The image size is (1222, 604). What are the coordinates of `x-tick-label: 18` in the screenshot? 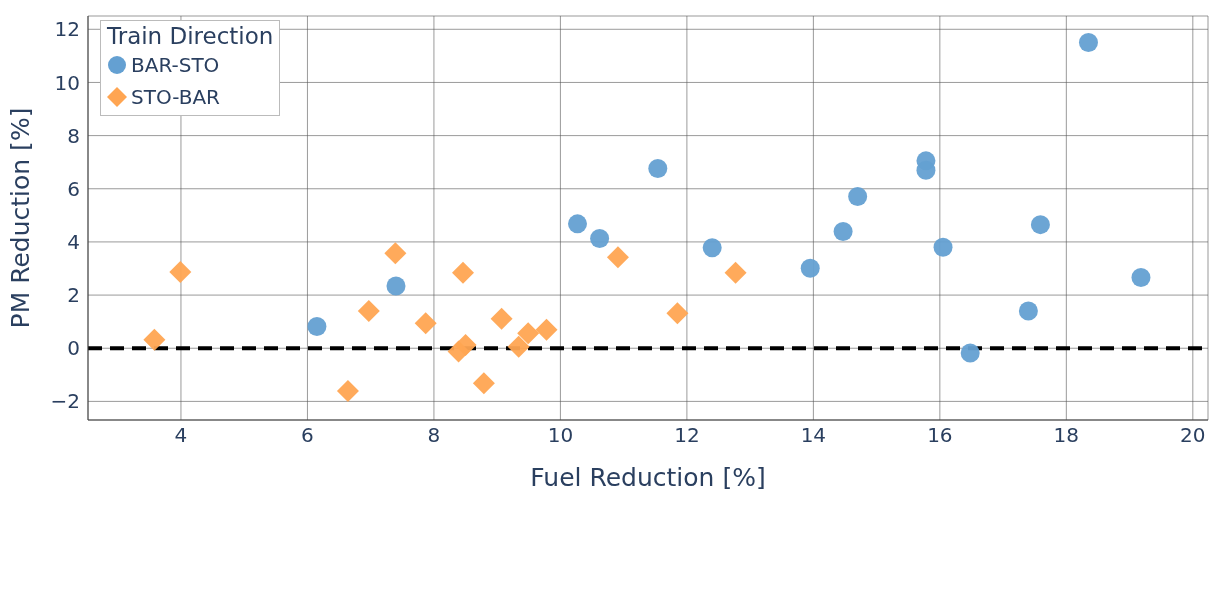 It's located at (1066, 435).